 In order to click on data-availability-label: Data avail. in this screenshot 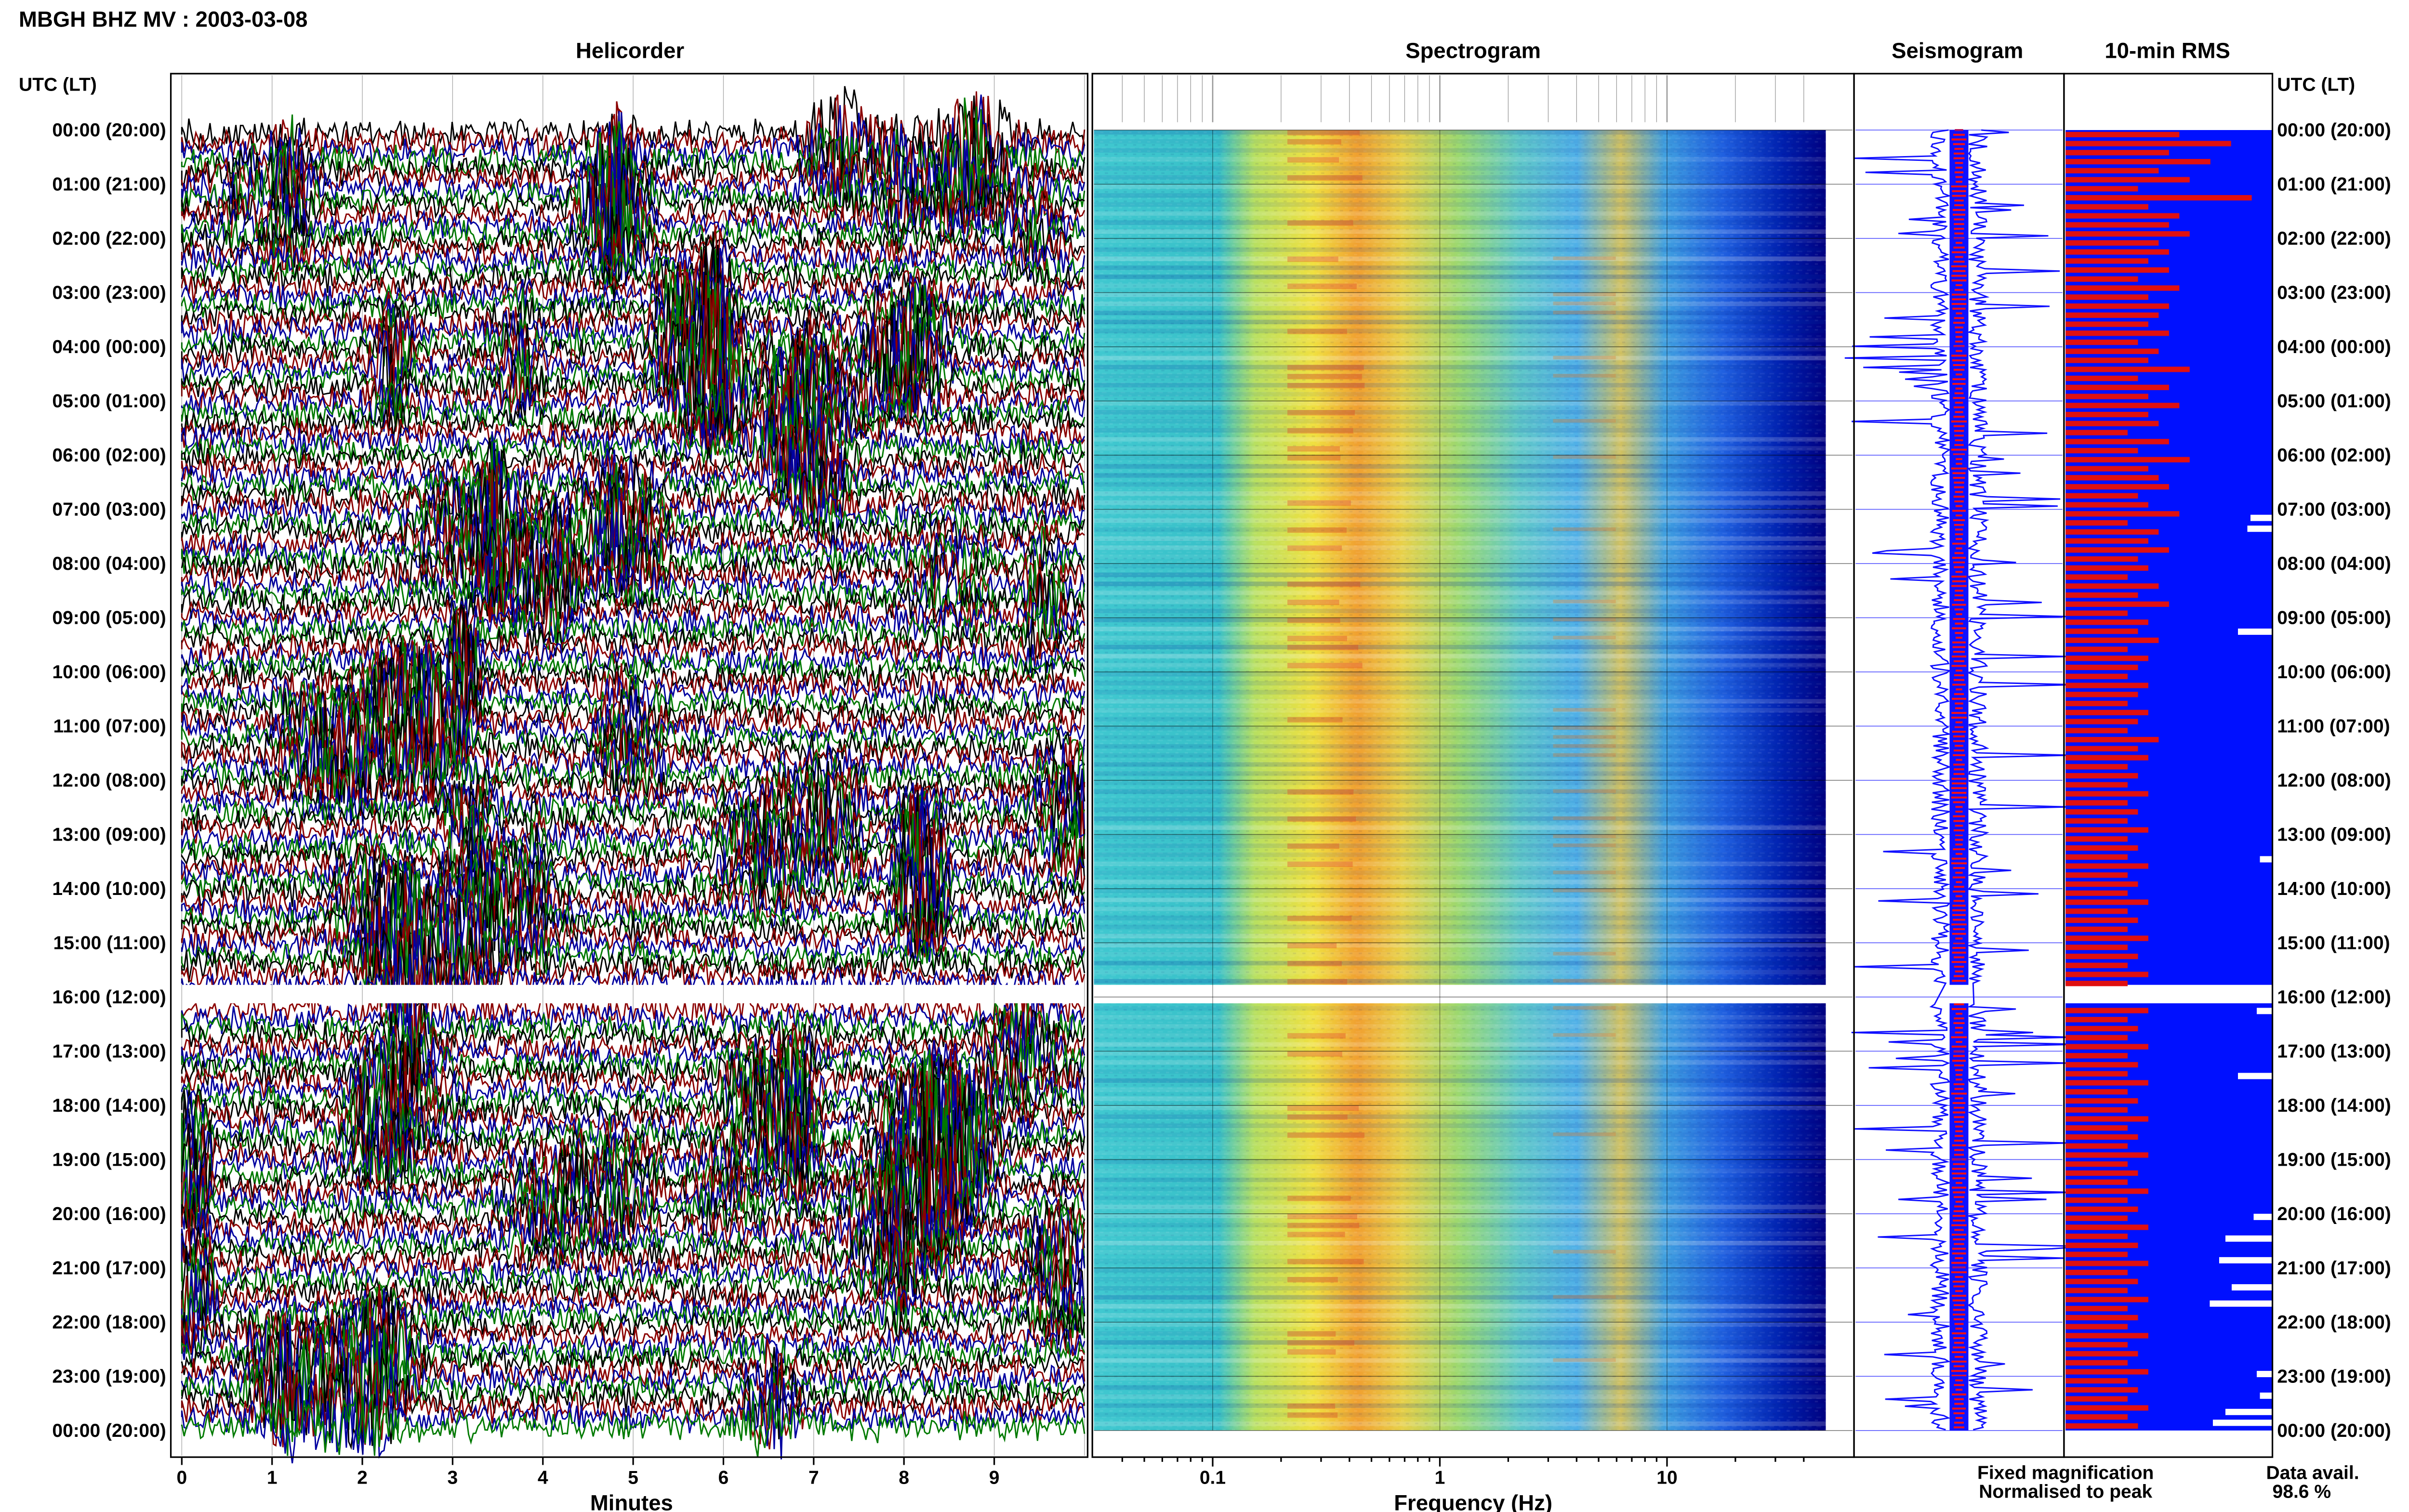, I will do `click(2312, 1473)`.